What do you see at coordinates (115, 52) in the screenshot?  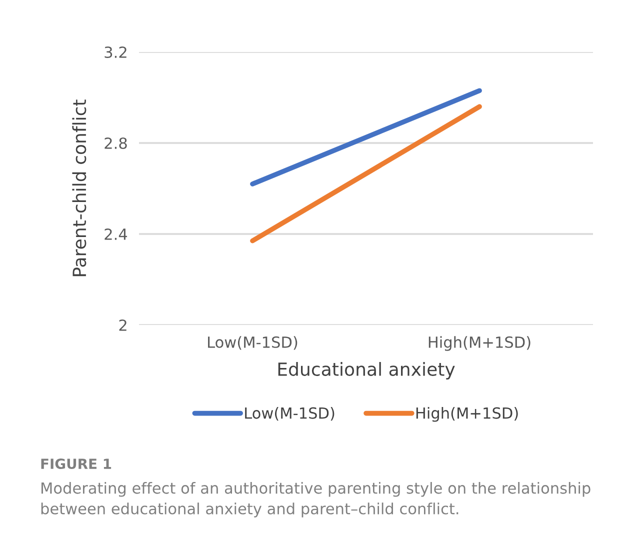 I see `y-tick-label: 3.2` at bounding box center [115, 52].